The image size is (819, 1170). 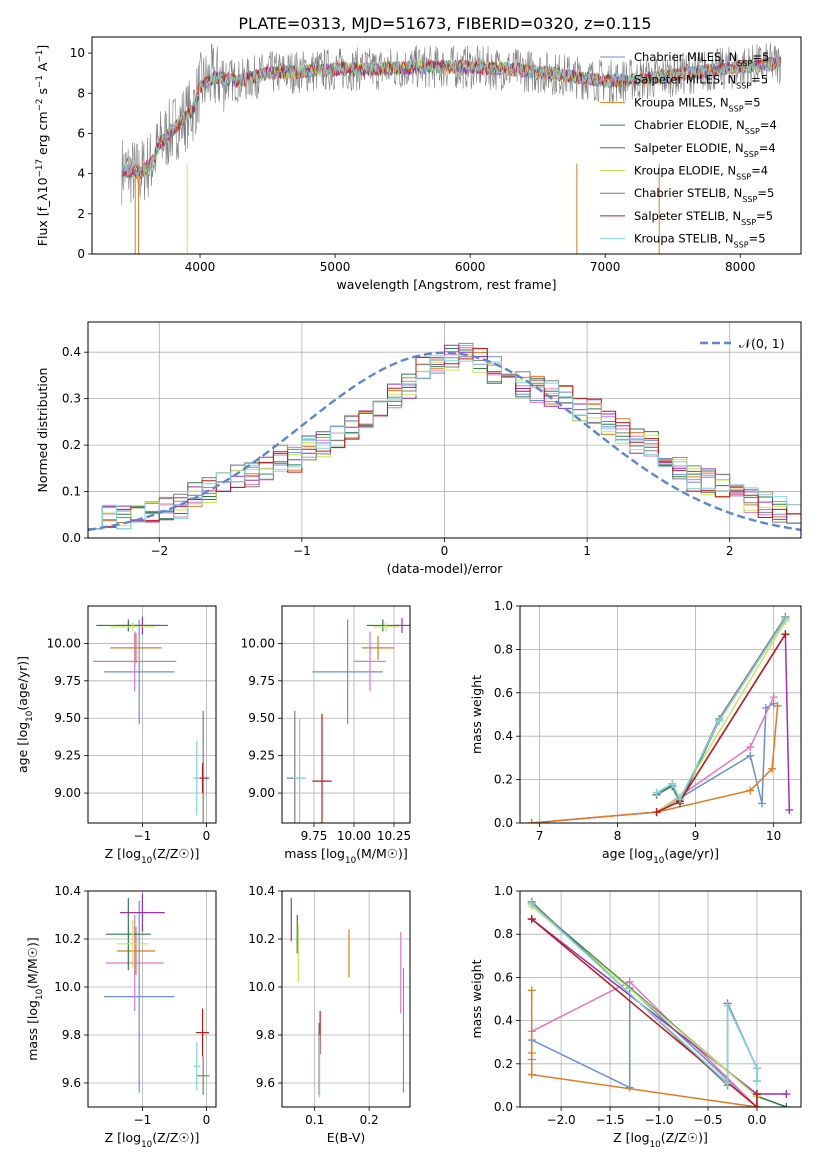 I want to click on residual-histograms, so click(x=444, y=440).